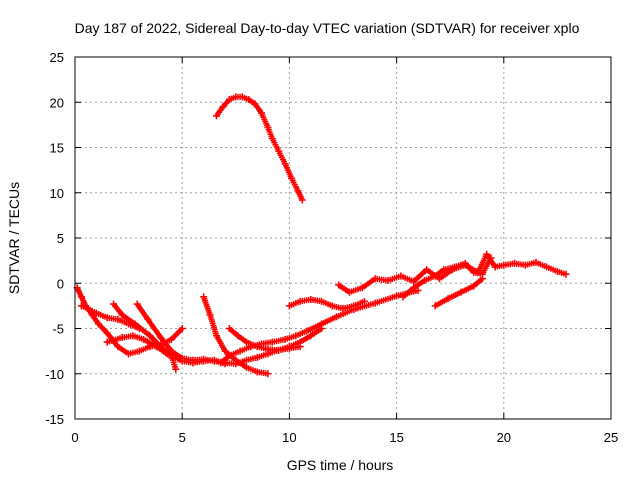 This screenshot has width=640, height=480. Describe the element at coordinates (54, 419) in the screenshot. I see `y-tick-label: -15` at that location.